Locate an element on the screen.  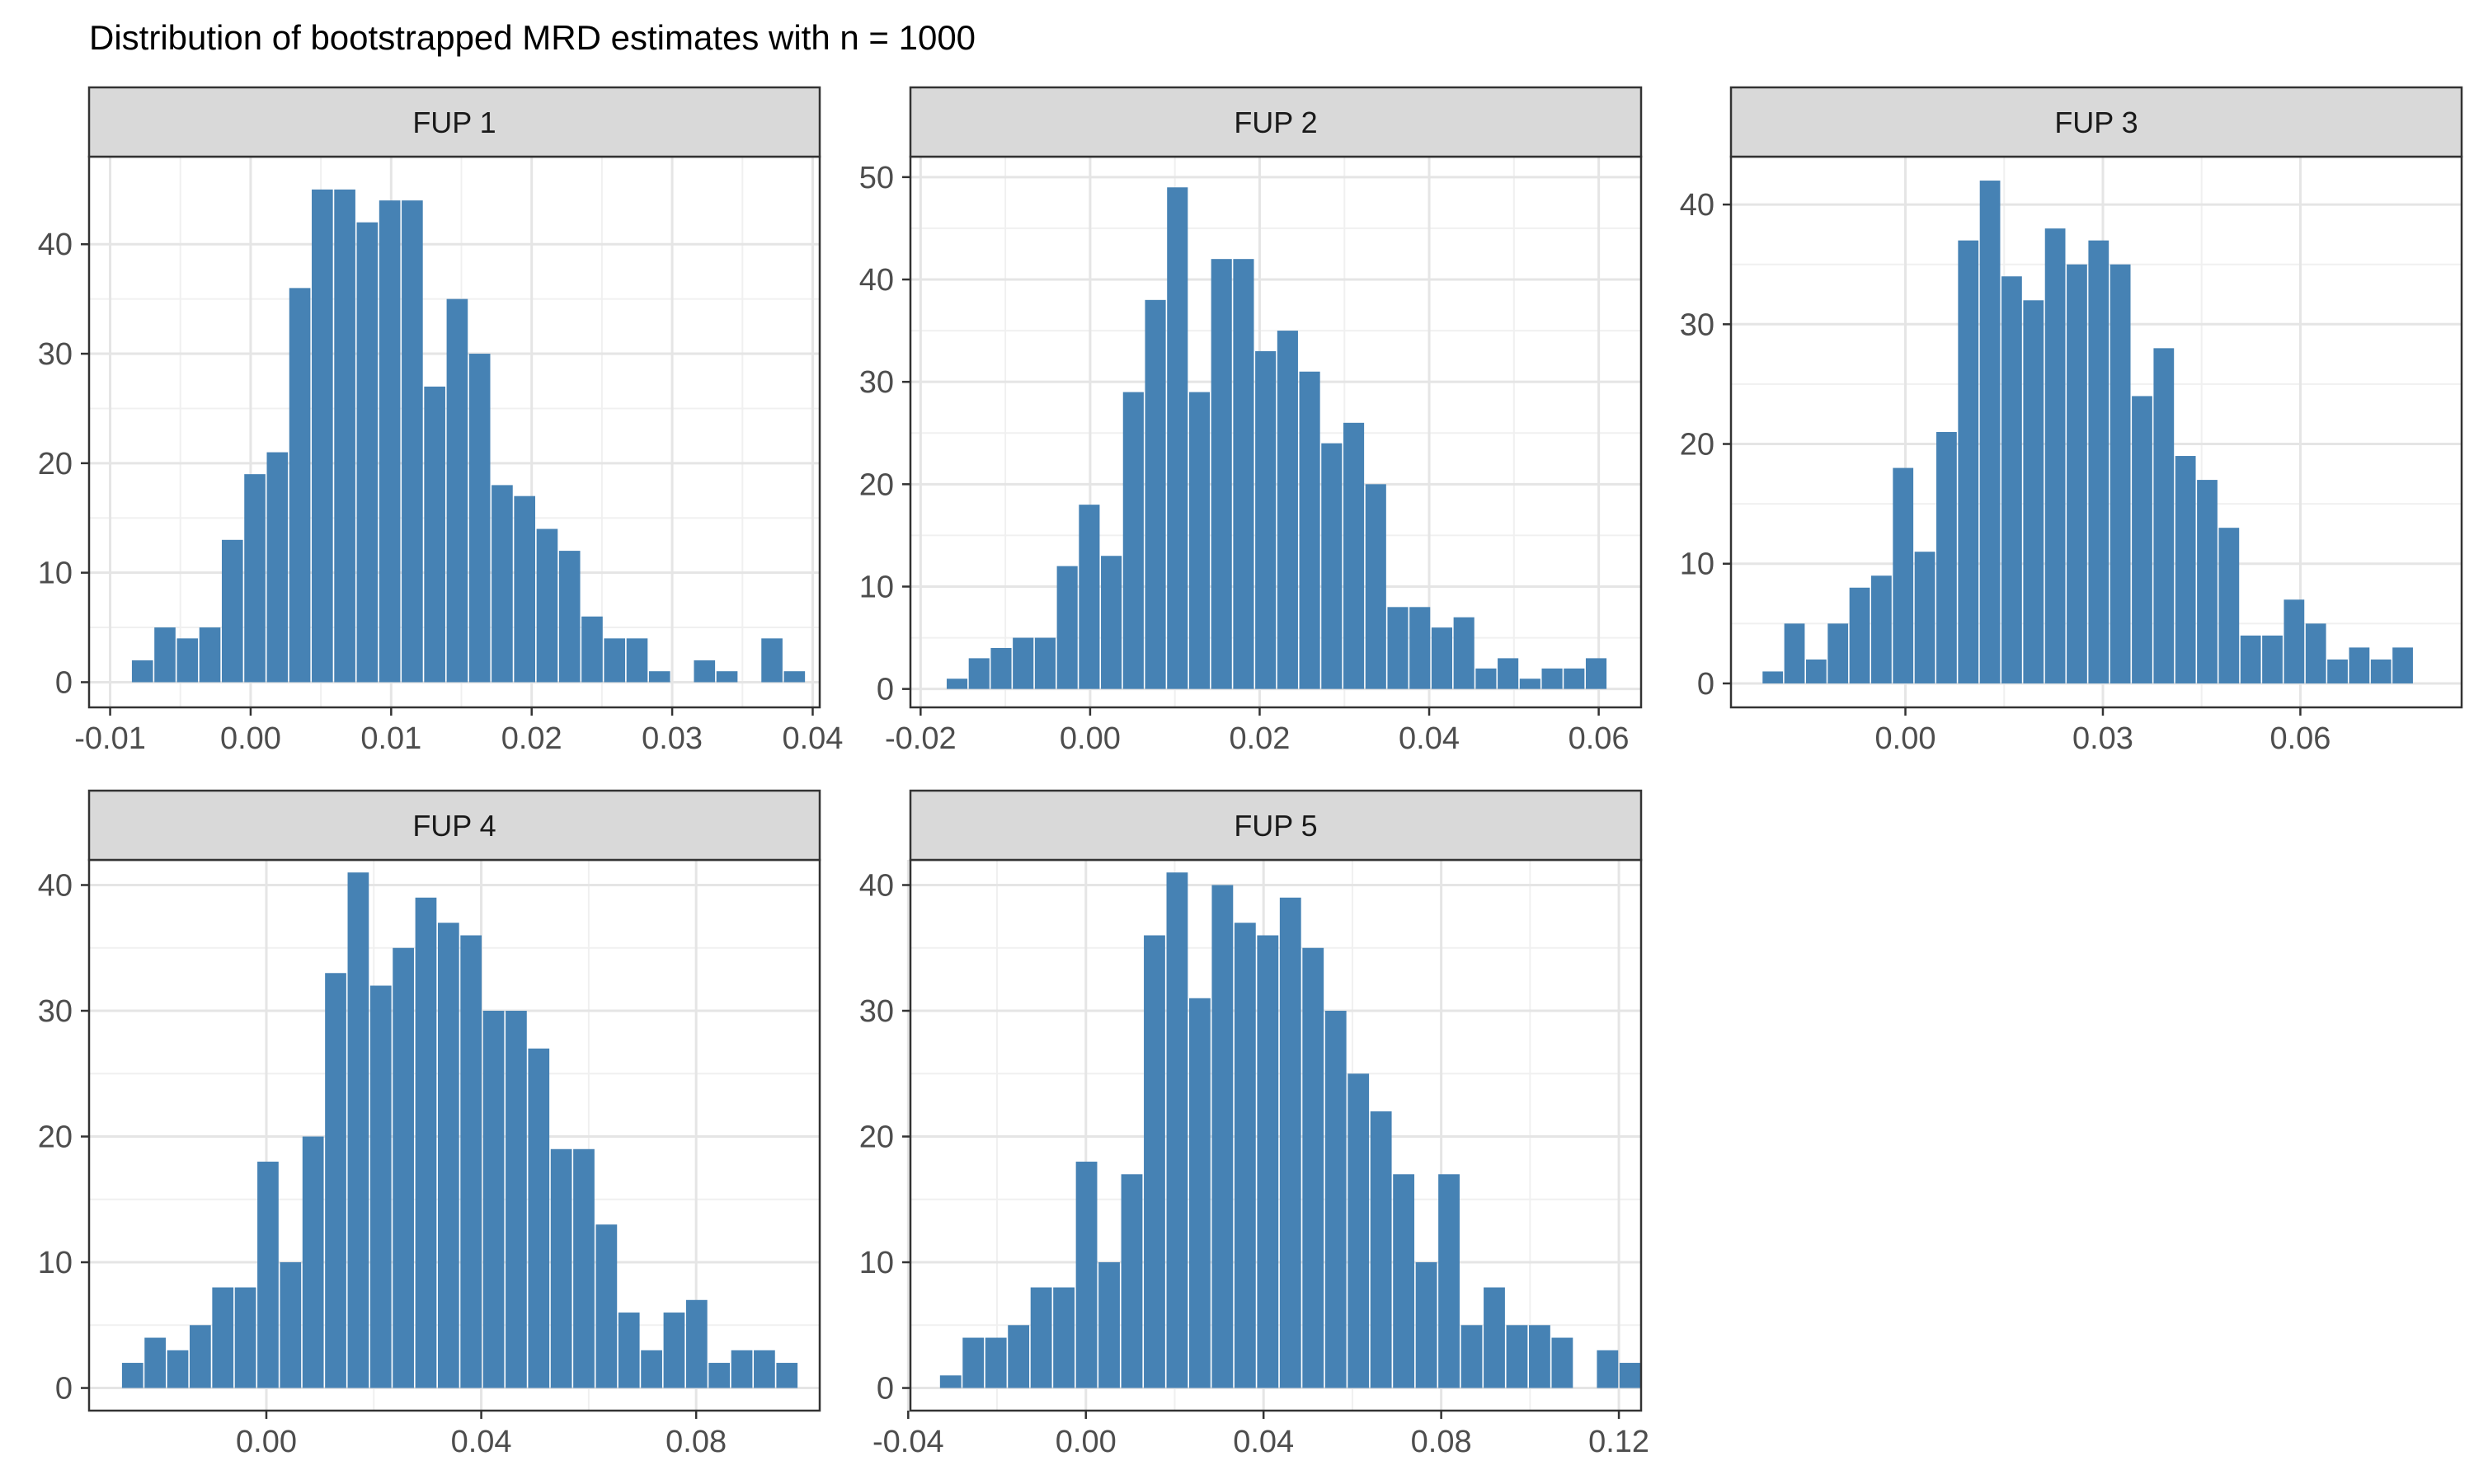
facet-panel: FUP 1-0.01 0.00 0.01 0.02 0.03 0.04010203040 is located at coordinates (441, 421).